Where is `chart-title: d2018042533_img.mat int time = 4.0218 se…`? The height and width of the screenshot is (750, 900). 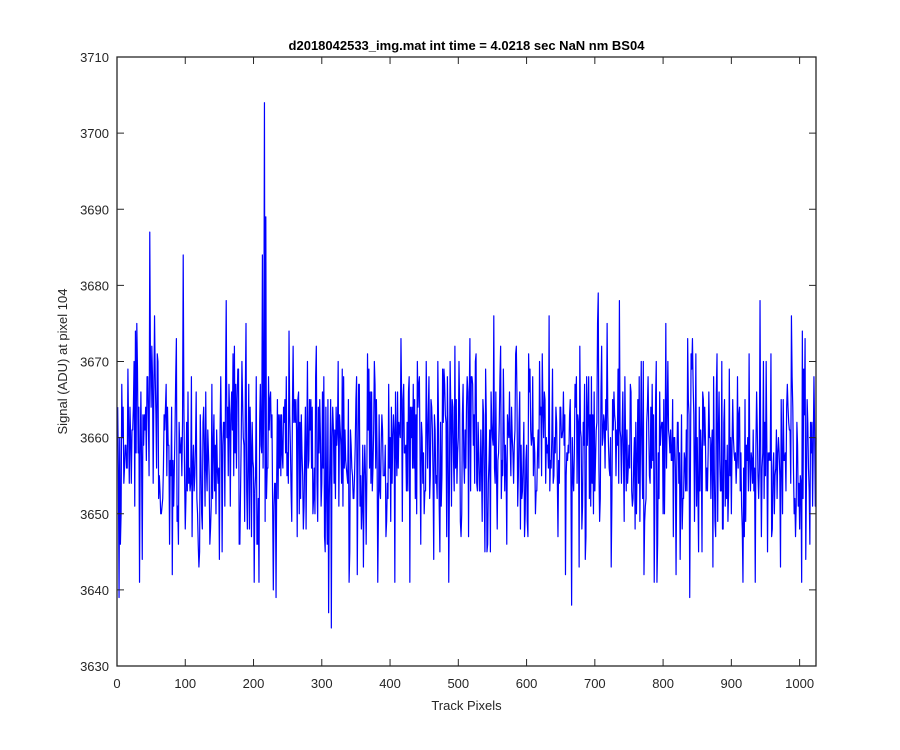 chart-title: d2018042533_img.mat int time = 4.0218 se… is located at coordinates (467, 45).